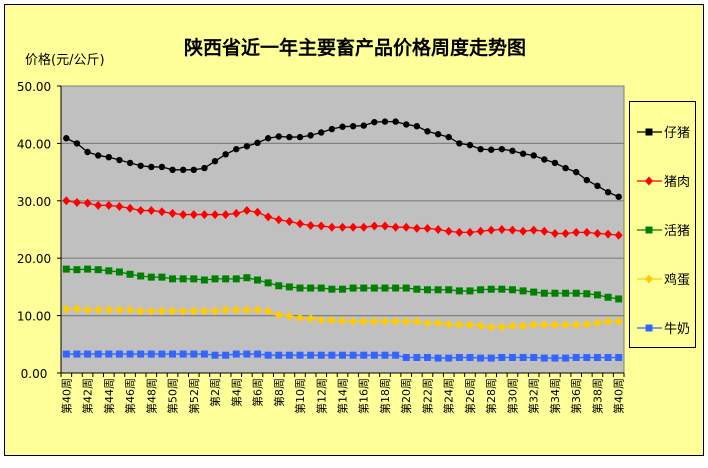  Describe the element at coordinates (677, 182) in the screenshot. I see `legend-label: 猪肉` at that location.